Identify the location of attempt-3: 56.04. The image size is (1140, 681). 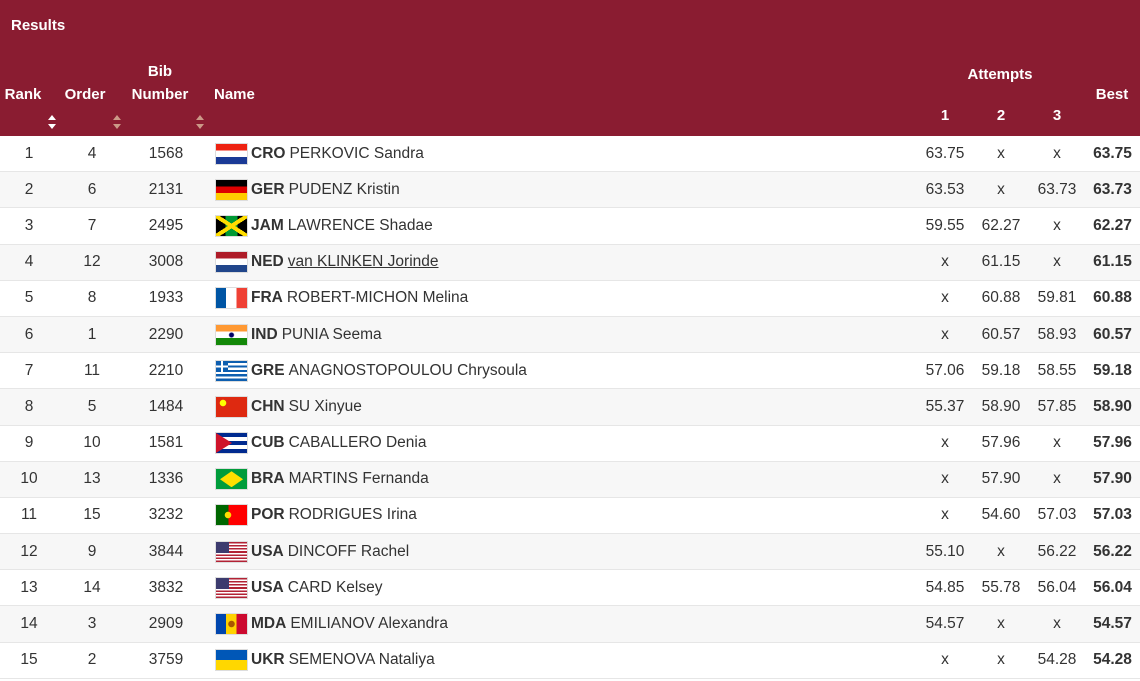
(1057, 587).